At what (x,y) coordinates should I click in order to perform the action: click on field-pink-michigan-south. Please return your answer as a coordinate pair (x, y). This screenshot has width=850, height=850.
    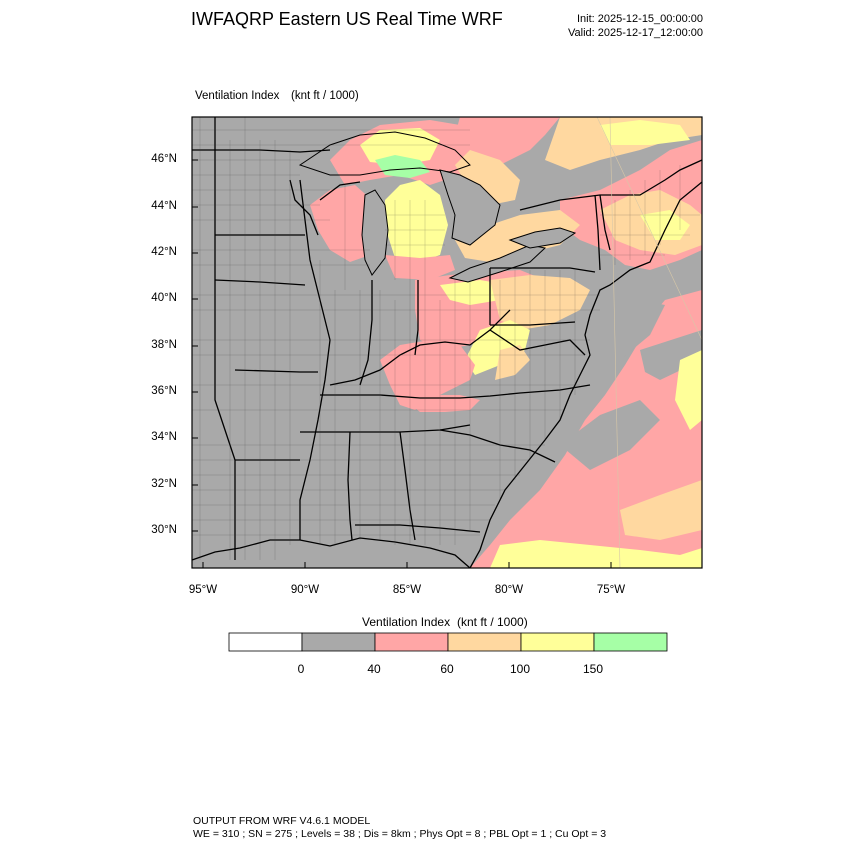
    Looking at the image, I should click on (420, 267).